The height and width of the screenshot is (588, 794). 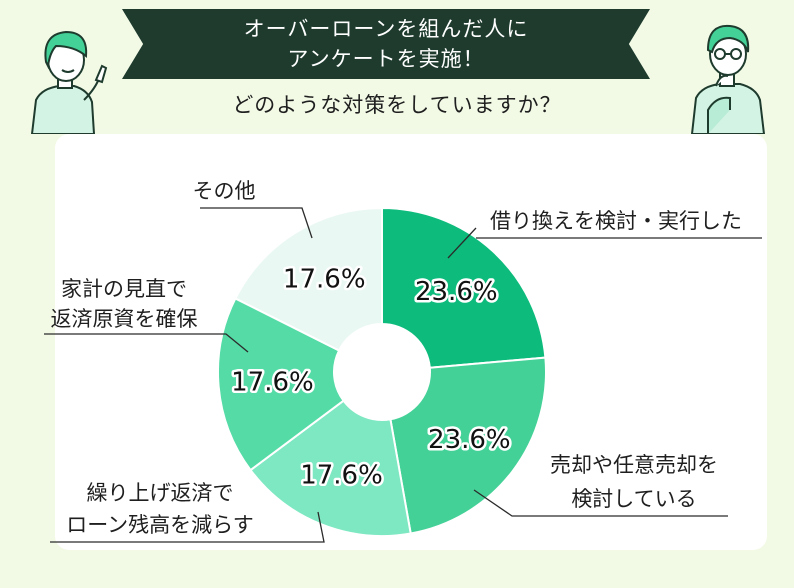 I want to click on slice-value-label-4: 17.6%, so click(x=272, y=383).